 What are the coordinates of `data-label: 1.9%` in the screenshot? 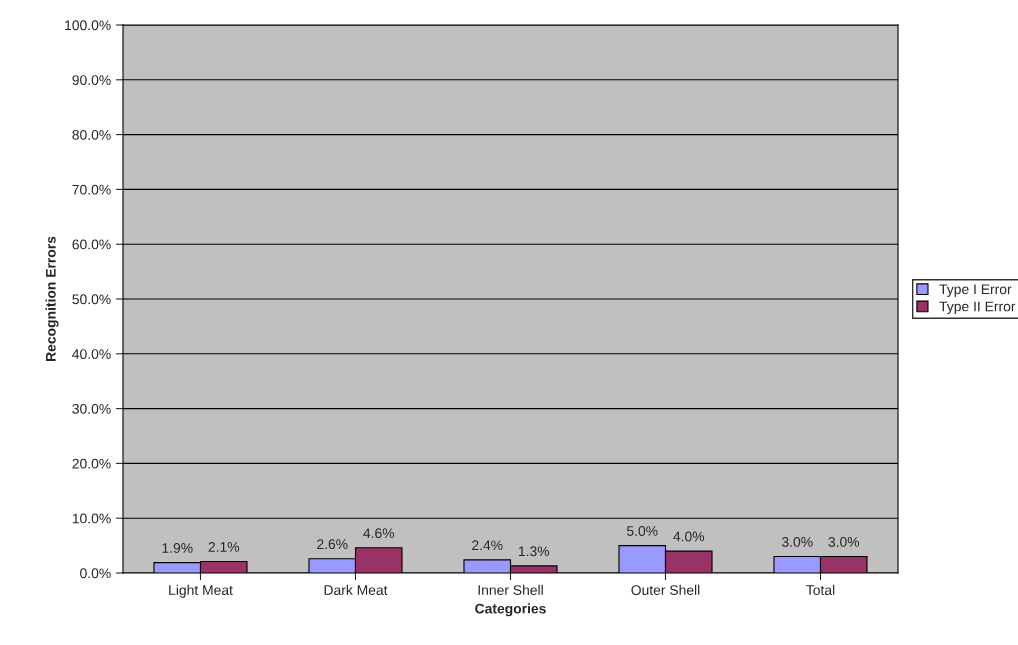 It's located at (177, 548).